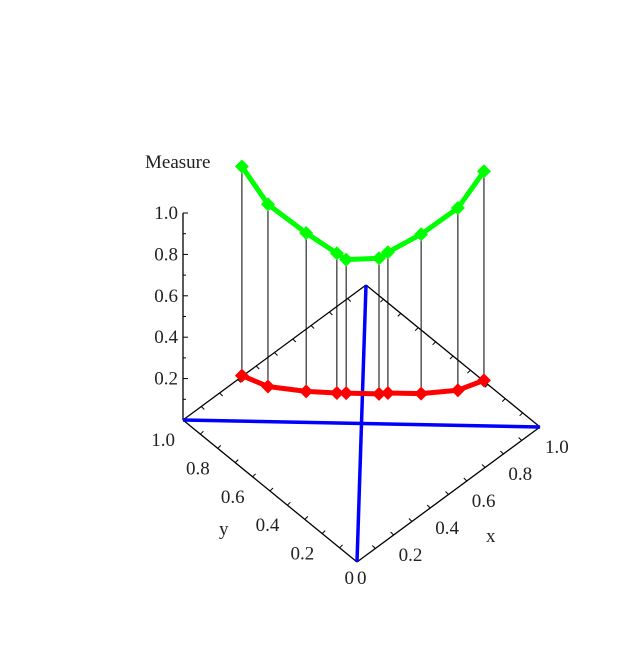  Describe the element at coordinates (362, 578) in the screenshot. I see `x-tick-label: 0` at that location.